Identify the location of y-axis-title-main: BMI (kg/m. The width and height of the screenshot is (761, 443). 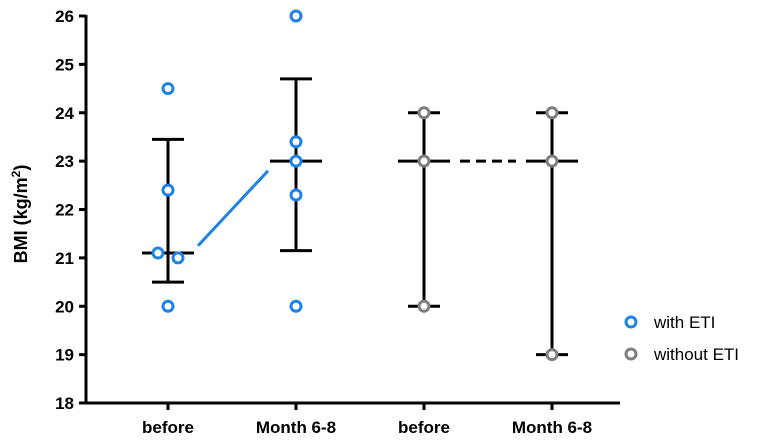
(21, 220).